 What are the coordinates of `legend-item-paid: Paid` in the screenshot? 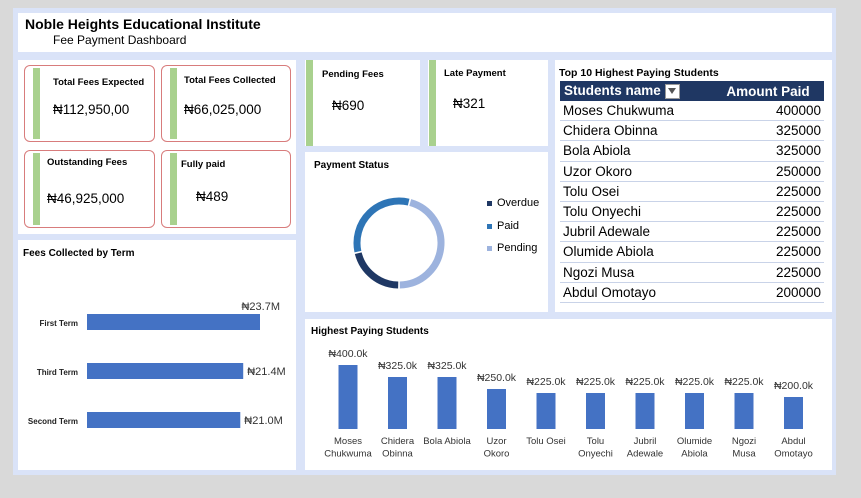 It's located at (503, 226).